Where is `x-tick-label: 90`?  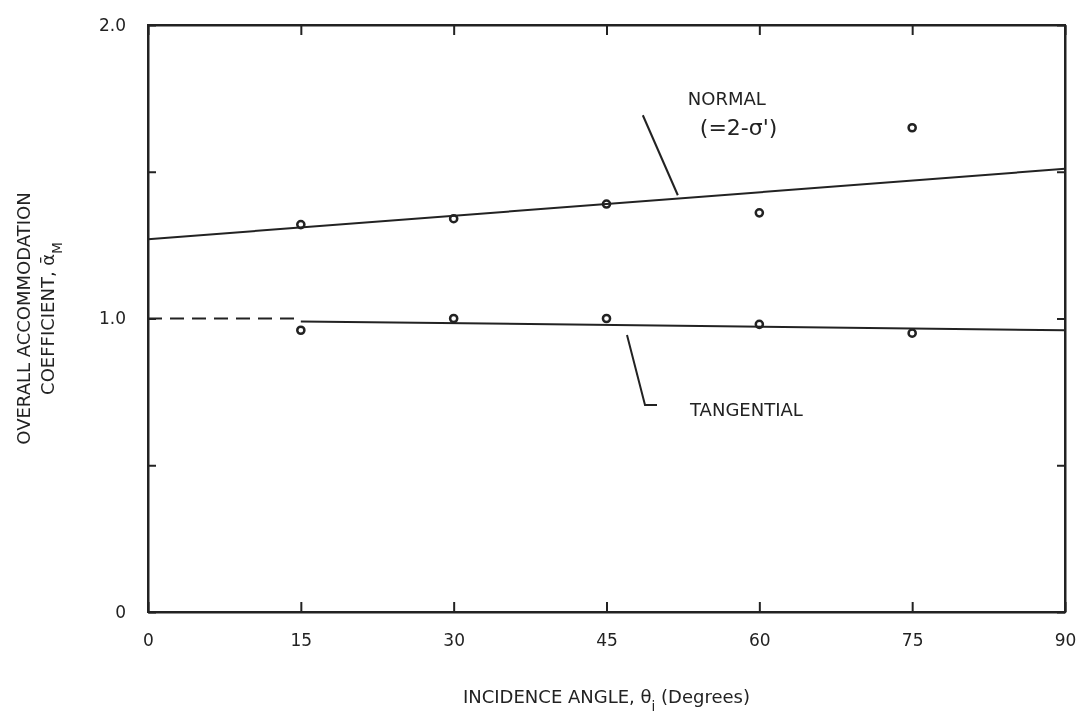 x-tick-label: 90 is located at coordinates (1065, 640).